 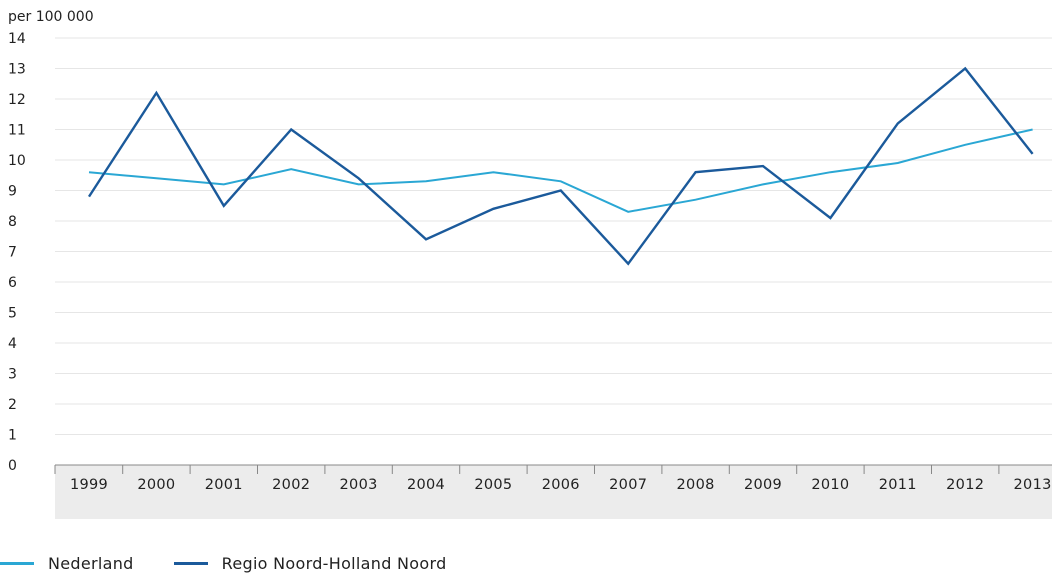 I want to click on x-tick-label: 2010, so click(x=830, y=485).